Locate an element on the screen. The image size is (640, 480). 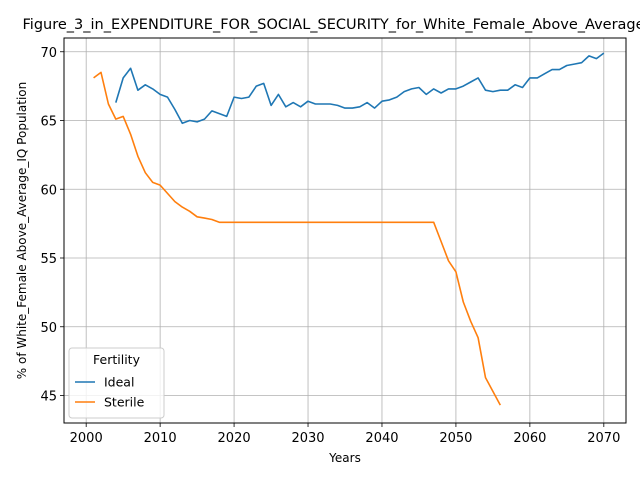
legend: Fertility Ideal Sterile is located at coordinates (116, 383).